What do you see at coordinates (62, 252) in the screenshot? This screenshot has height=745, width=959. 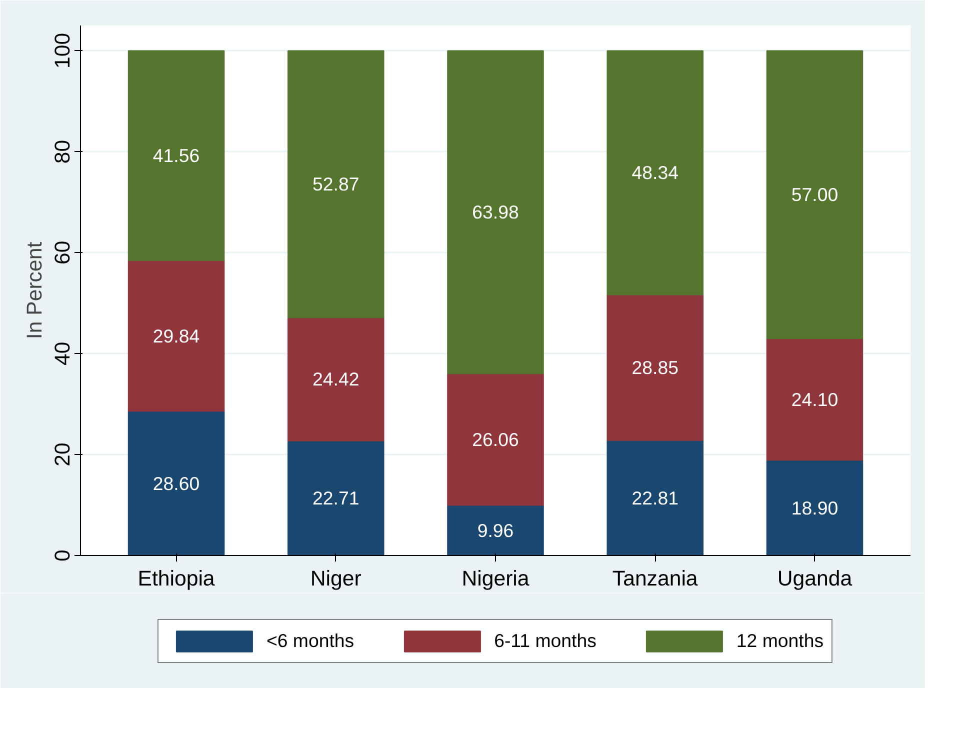 I see `y-tick-label: 60` at bounding box center [62, 252].